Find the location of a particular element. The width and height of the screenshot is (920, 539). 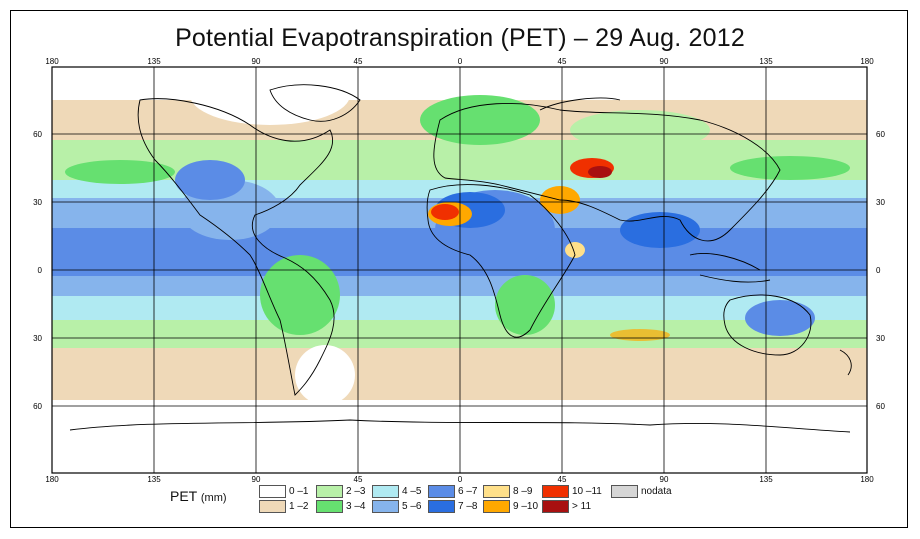

band-south is located at coordinates (459, 336).